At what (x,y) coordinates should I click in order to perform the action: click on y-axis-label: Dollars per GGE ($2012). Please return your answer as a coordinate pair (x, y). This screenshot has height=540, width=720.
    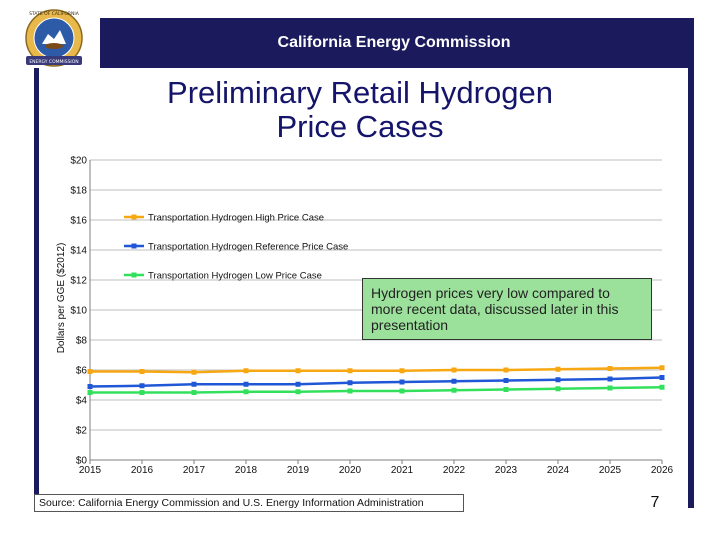
    Looking at the image, I should click on (61, 298).